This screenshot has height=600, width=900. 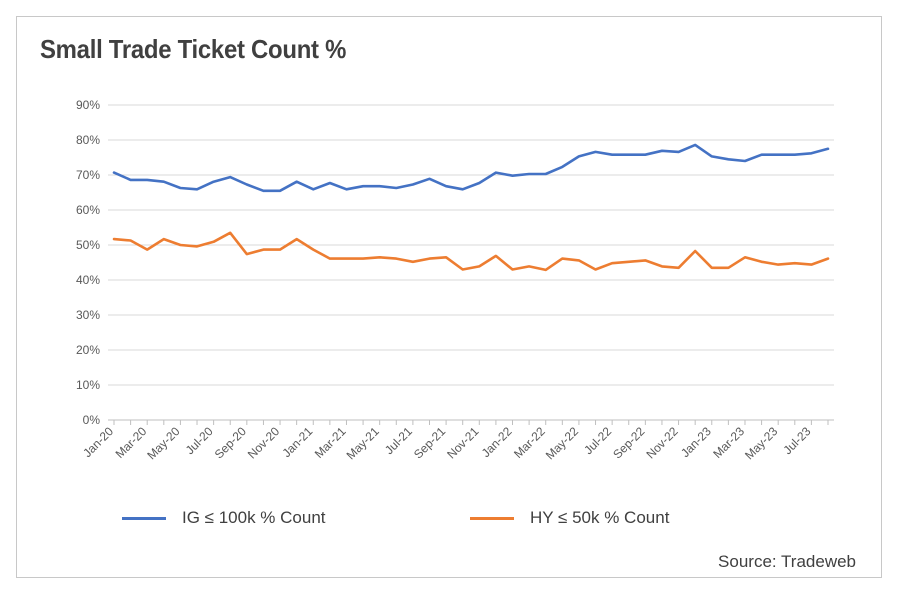 What do you see at coordinates (492, 518) in the screenshot?
I see `legend-swatch-hy` at bounding box center [492, 518].